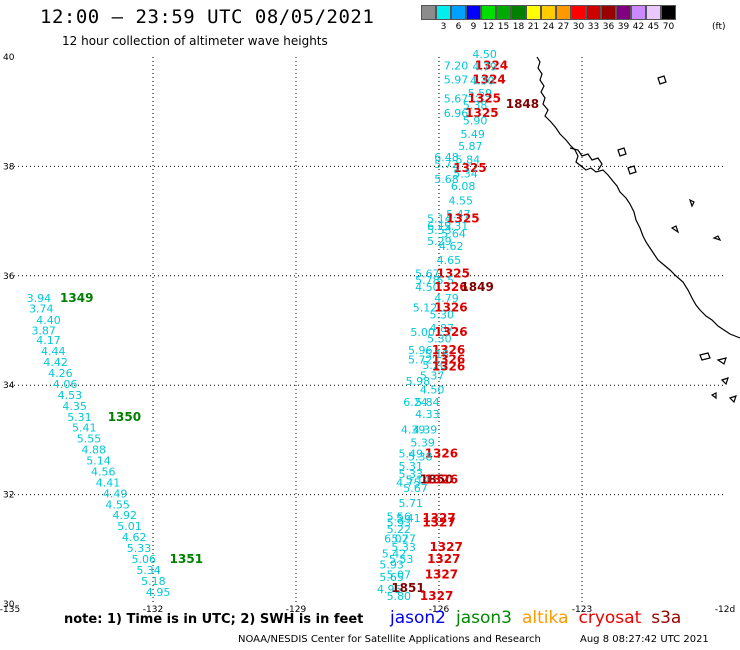 The width and height of the screenshot is (740, 650). What do you see at coordinates (638, 230) in the screenshot?
I see `coastline` at bounding box center [638, 230].